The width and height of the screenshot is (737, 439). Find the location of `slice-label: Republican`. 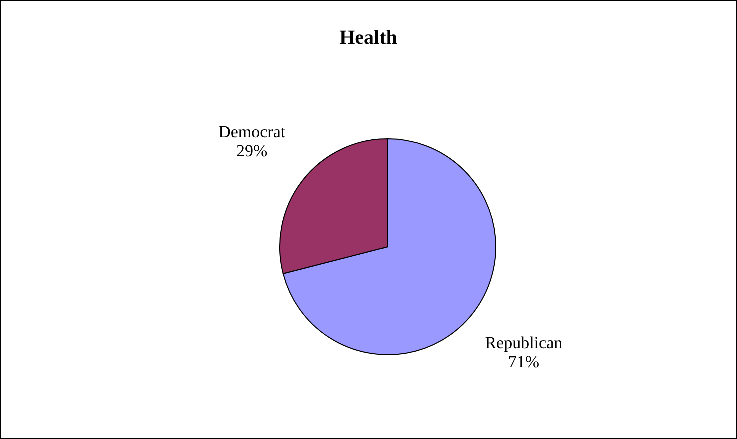

slice-label: Republican is located at coordinates (524, 342).